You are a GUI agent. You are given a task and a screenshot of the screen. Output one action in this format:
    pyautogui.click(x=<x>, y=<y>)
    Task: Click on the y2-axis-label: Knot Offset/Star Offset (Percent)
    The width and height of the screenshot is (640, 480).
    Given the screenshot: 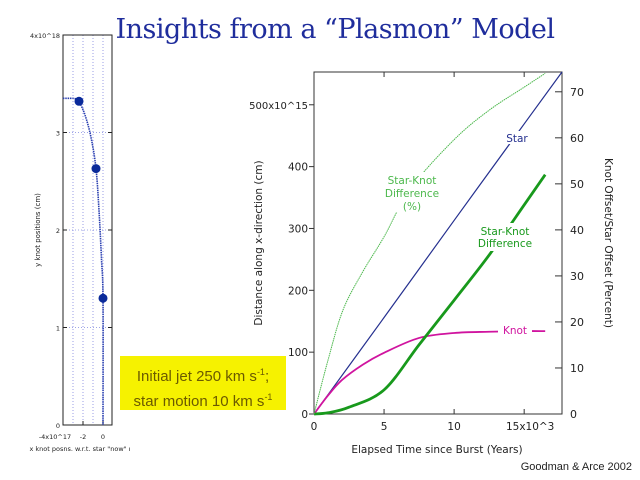 What is the action you would take?
    pyautogui.click(x=608, y=243)
    